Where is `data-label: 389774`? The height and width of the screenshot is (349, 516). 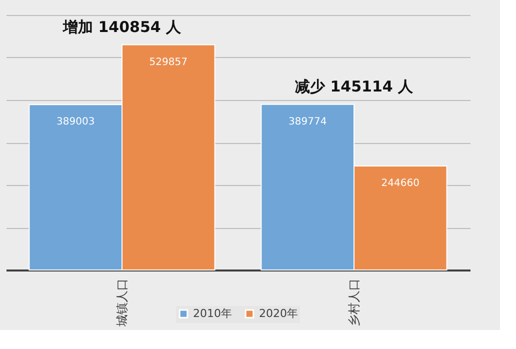
data-label: 389774 is located at coordinates (307, 122).